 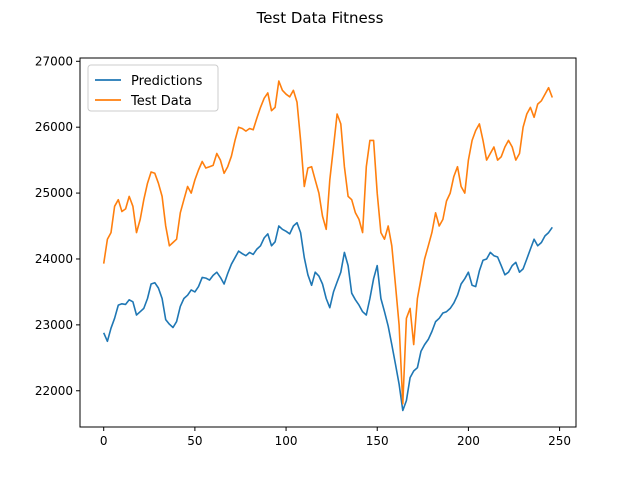 I want to click on x-tick-label: 200, so click(x=468, y=441).